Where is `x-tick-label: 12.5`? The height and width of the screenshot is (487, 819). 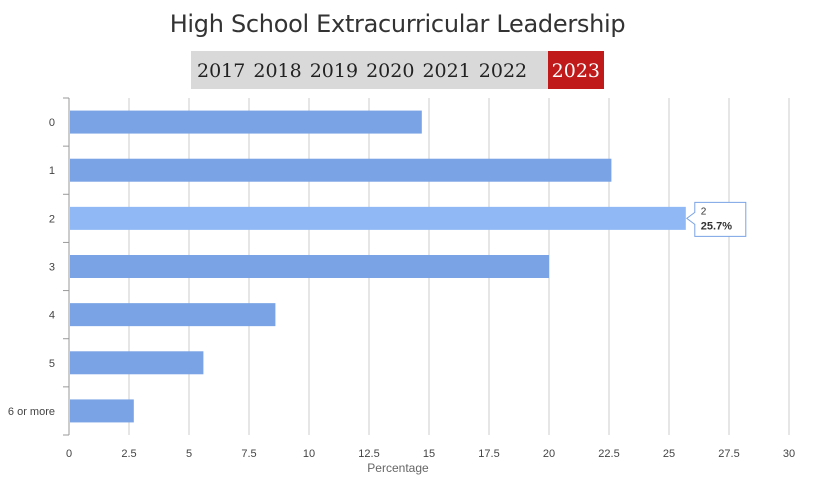
x-tick-label: 12.5 is located at coordinates (368, 454).